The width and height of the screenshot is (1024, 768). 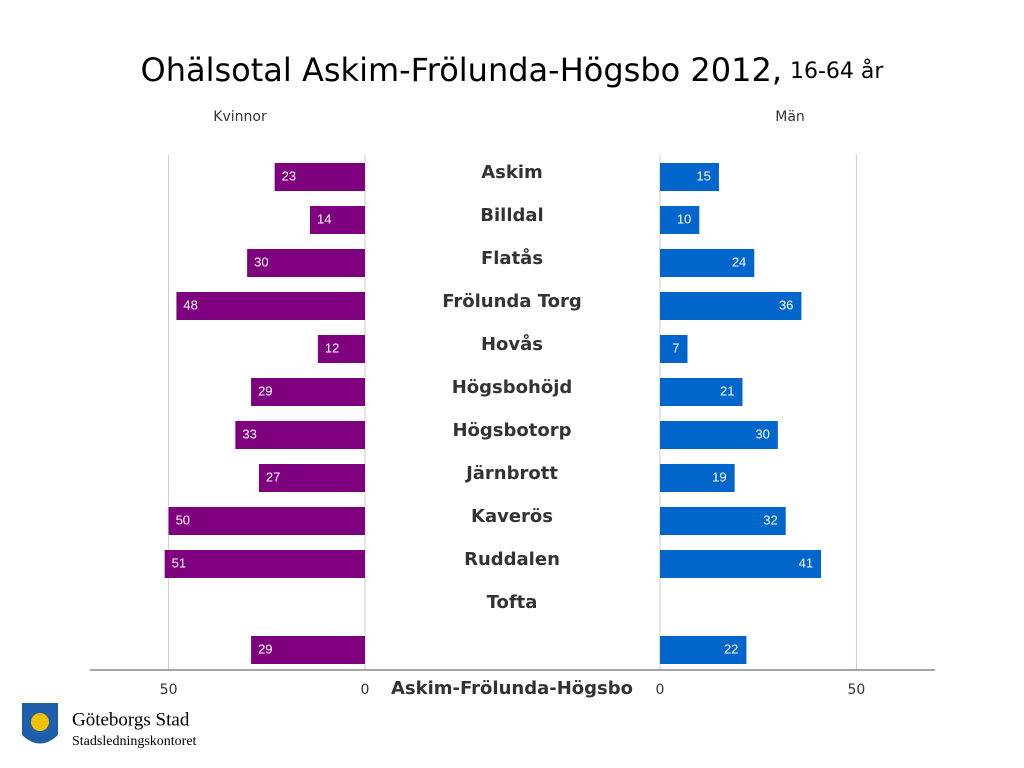 I want to click on logo: Göteborgs Stad Stadsledningskontoret, so click(x=109, y=726).